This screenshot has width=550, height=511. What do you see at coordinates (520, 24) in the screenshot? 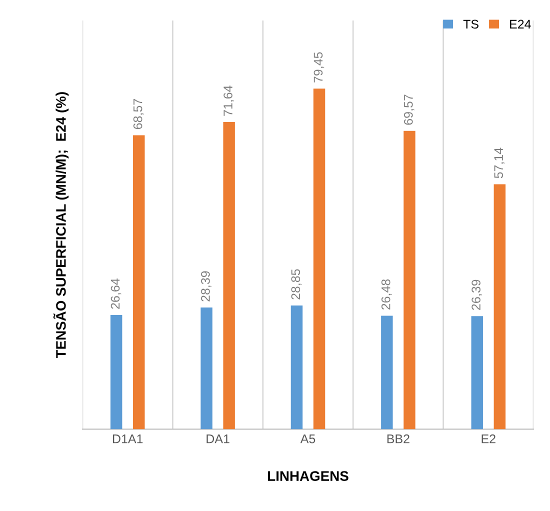
I see `legend-label: E24` at bounding box center [520, 24].